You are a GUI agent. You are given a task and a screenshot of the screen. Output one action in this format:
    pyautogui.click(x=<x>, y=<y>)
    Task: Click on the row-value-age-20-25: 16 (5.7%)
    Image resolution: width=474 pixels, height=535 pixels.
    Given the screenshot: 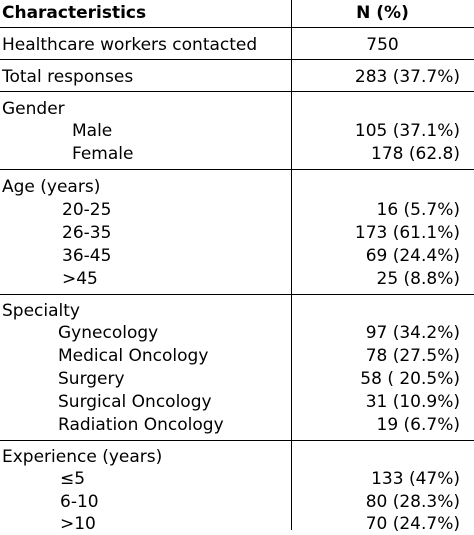 What is the action you would take?
    pyautogui.click(x=418, y=210)
    